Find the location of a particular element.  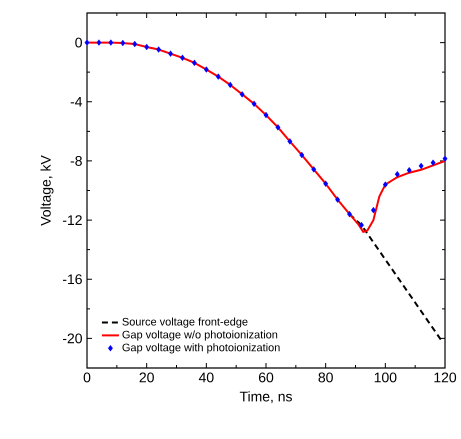

x-tick-label: 20 is located at coordinates (147, 377).